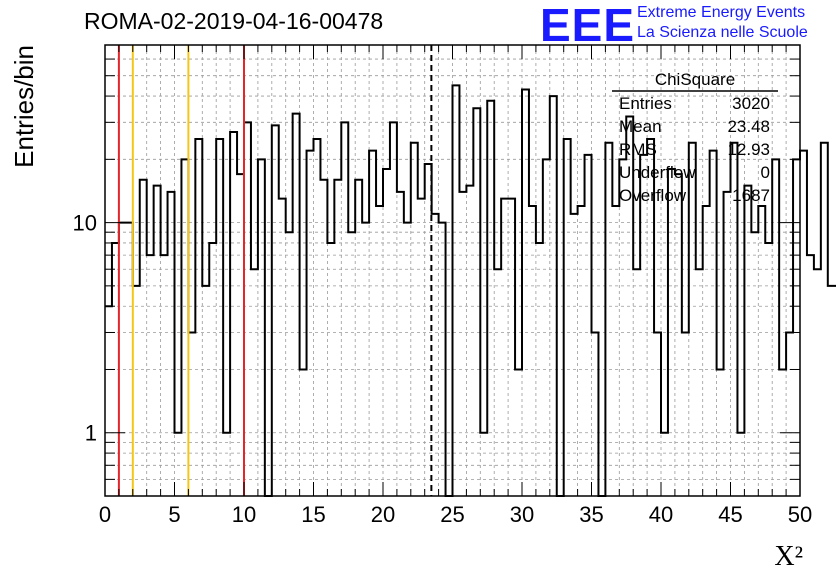  I want to click on stats-value: 3020, so click(751, 103).